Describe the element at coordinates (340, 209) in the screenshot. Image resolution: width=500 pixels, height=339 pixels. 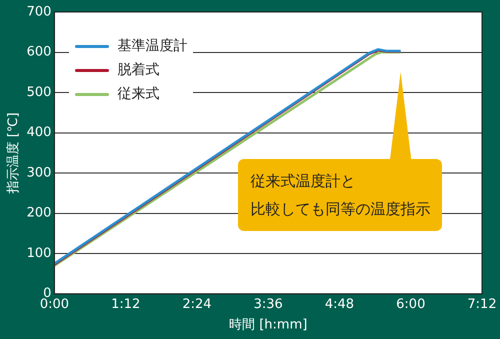
I see `annotation: 比較しても同等の温度指示` at that location.